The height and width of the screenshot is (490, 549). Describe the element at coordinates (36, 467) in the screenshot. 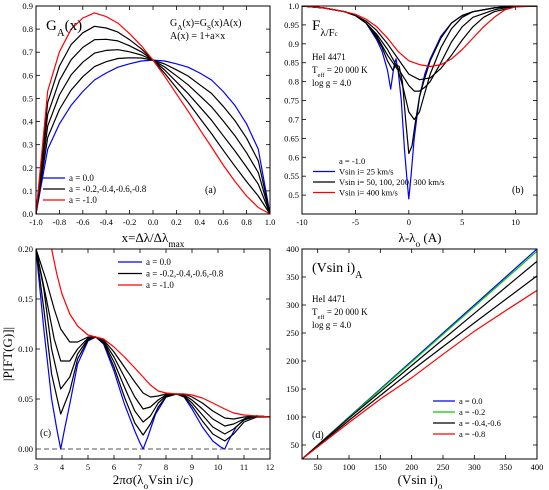

I see `x-tick-label: 3` at that location.